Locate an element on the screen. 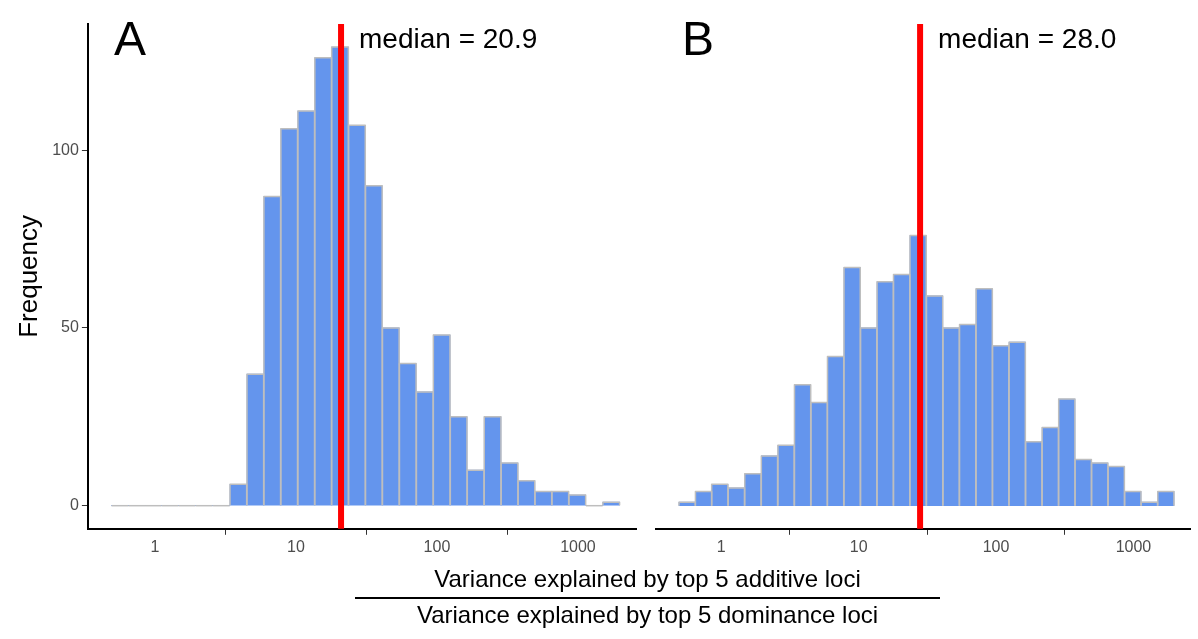  chart-title: B is located at coordinates (698, 39).